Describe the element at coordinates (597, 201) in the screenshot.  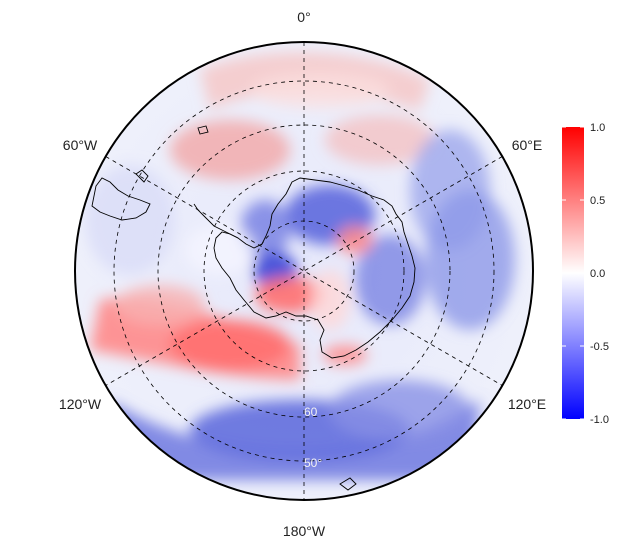
I see `colorbar-tick-label: 0.5` at that location.